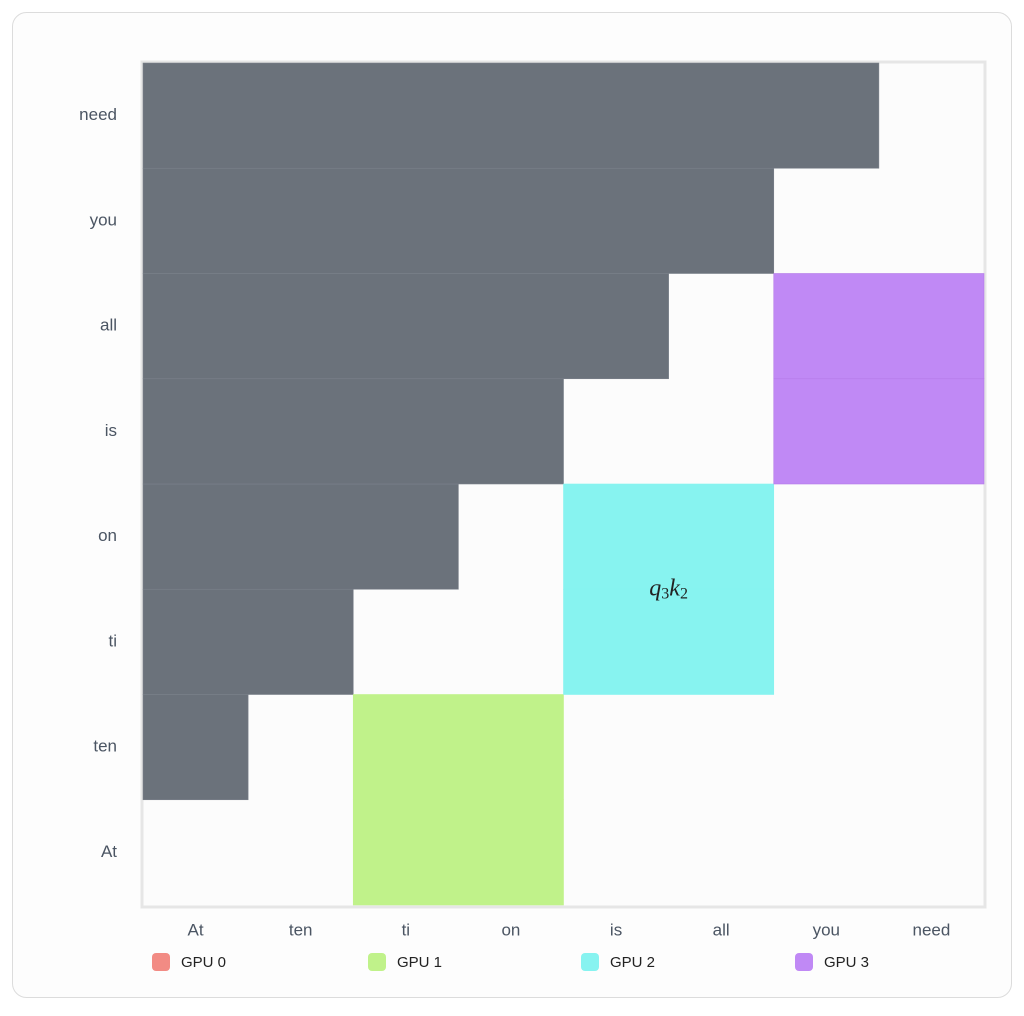 Image resolution: width=1024 pixels, height=1016 pixels. I want to click on y-label: is, so click(111, 430).